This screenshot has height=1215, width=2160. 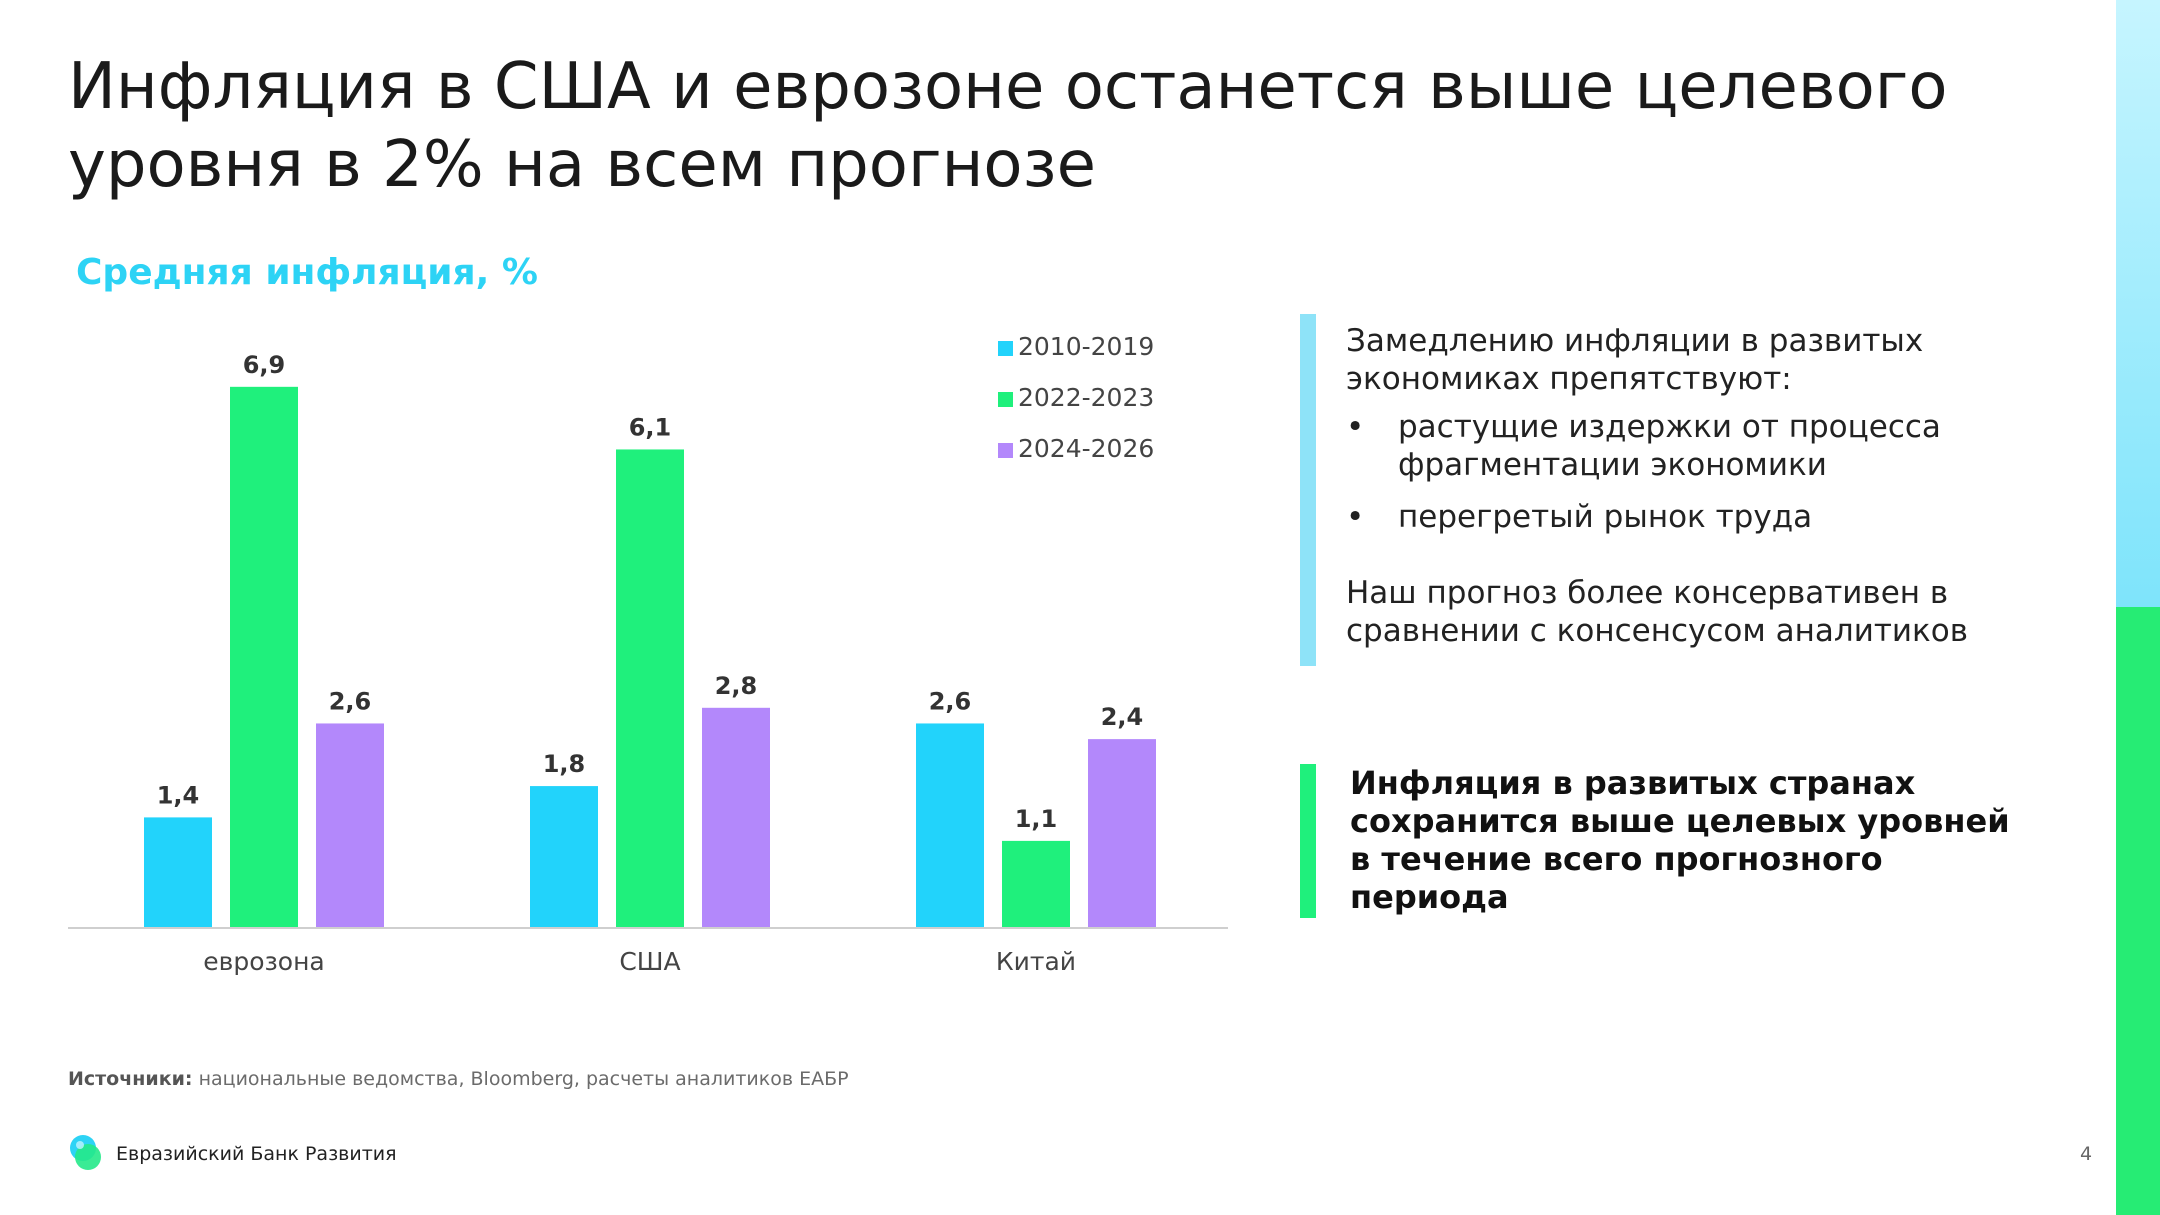 What do you see at coordinates (264, 961) in the screenshot?
I see `x-tick-label: еврозона` at bounding box center [264, 961].